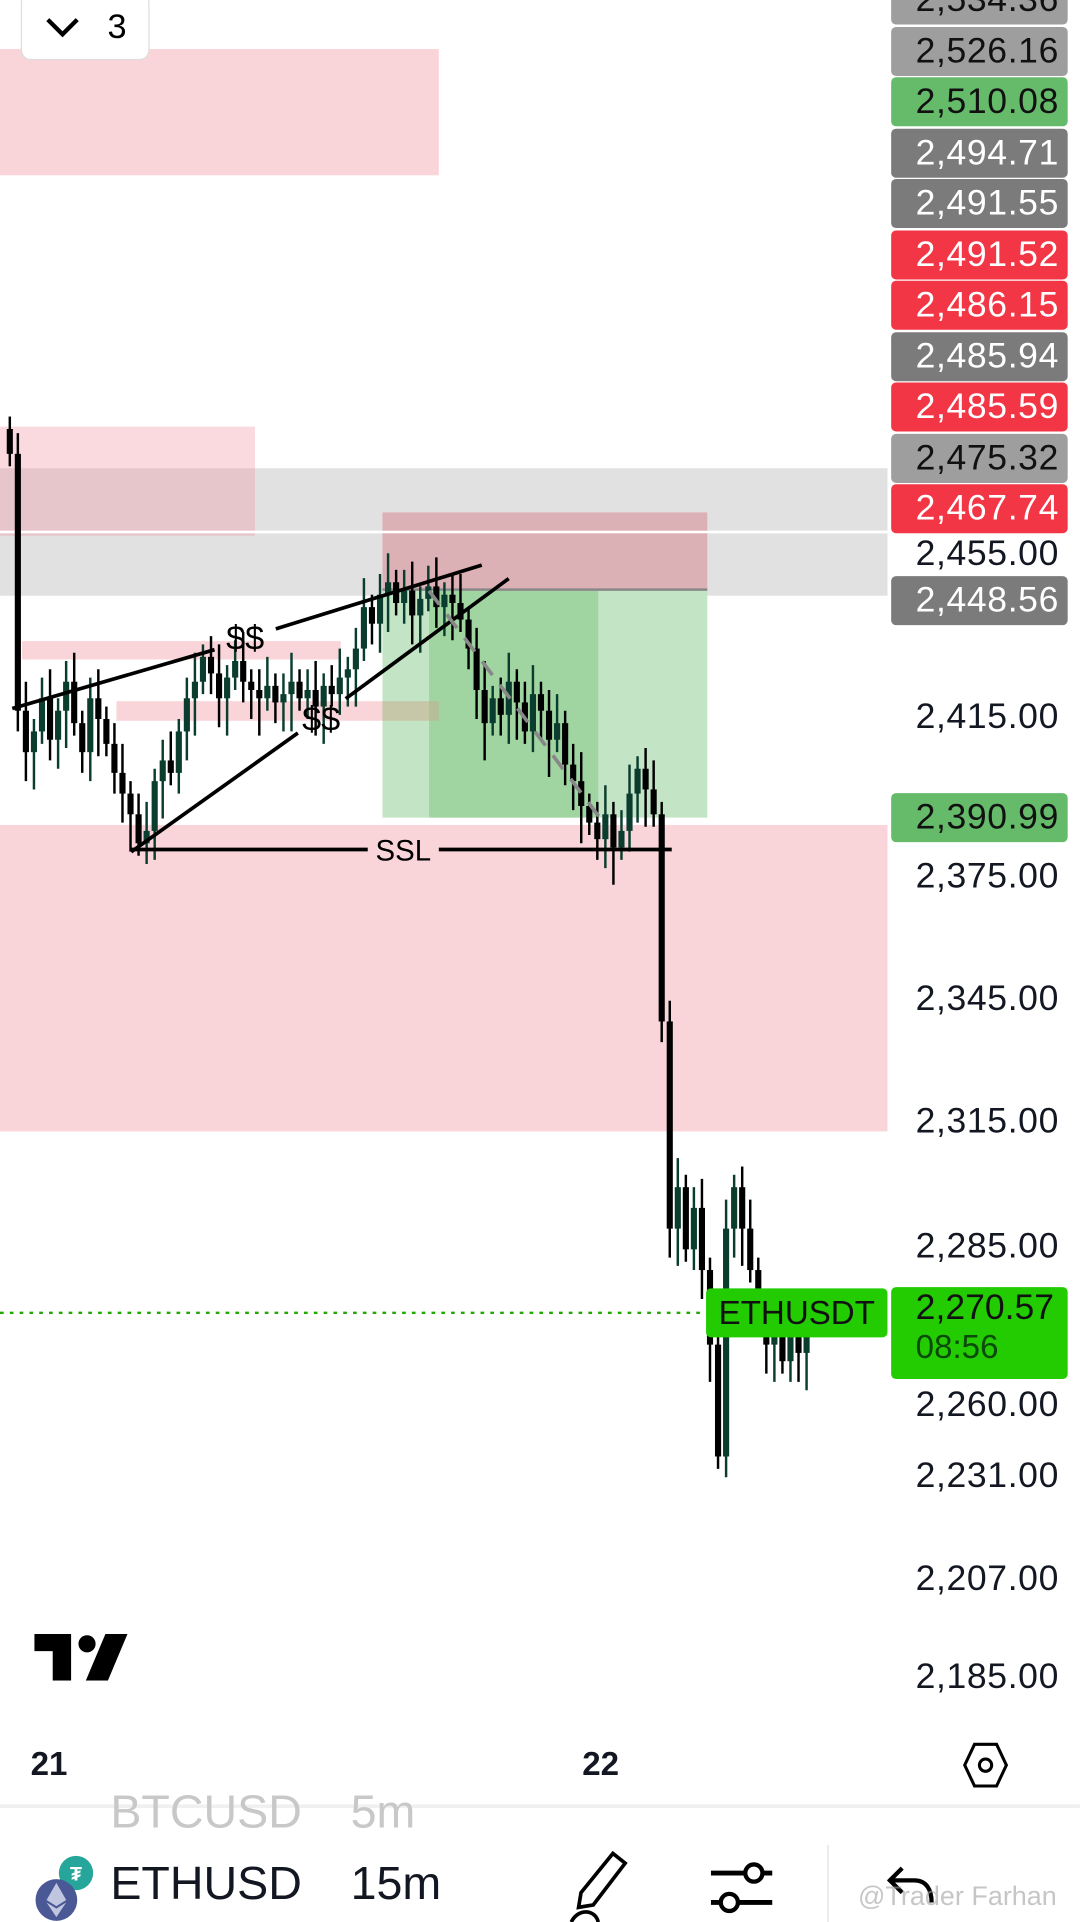 This screenshot has width=1080, height=1922. I want to click on undo-icon, so click(912, 1887).